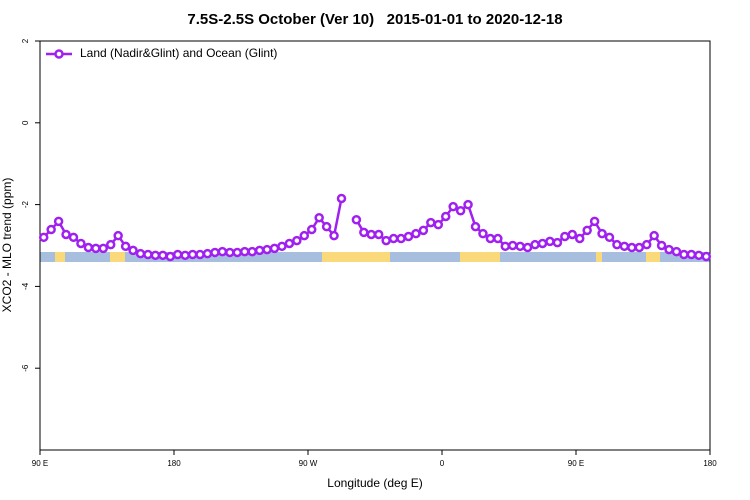 Image resolution: width=750 pixels, height=500 pixels. Describe the element at coordinates (25, 122) in the screenshot. I see `y-tick-label: 0` at that location.